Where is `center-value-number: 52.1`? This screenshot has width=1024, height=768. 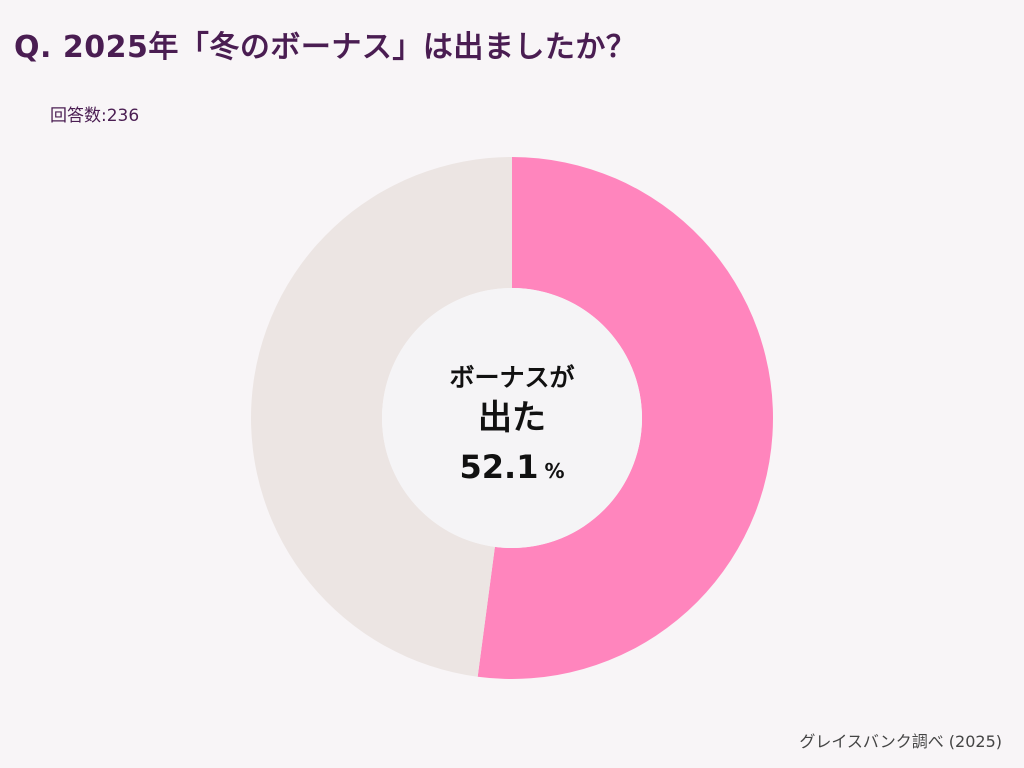 center-value-number: 52.1 is located at coordinates (499, 467).